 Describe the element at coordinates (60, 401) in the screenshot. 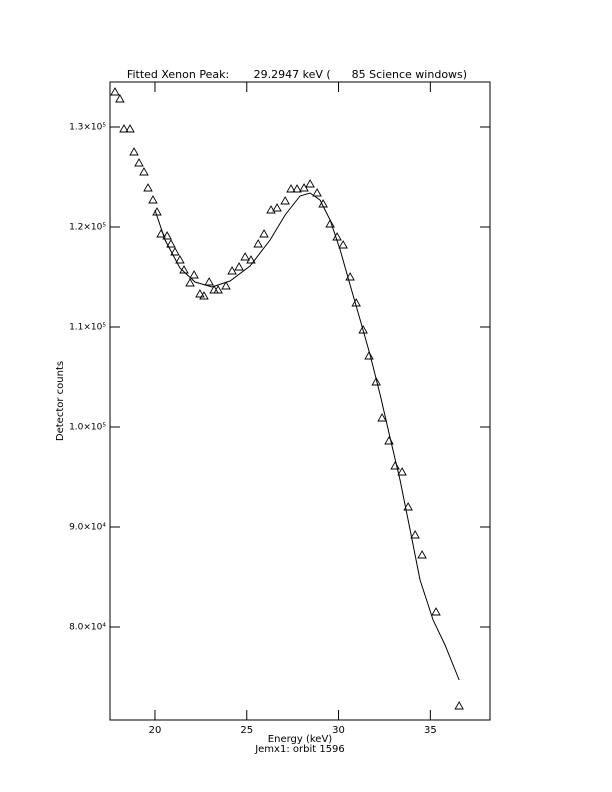

I see `y-axis-label: Detector counts` at that location.